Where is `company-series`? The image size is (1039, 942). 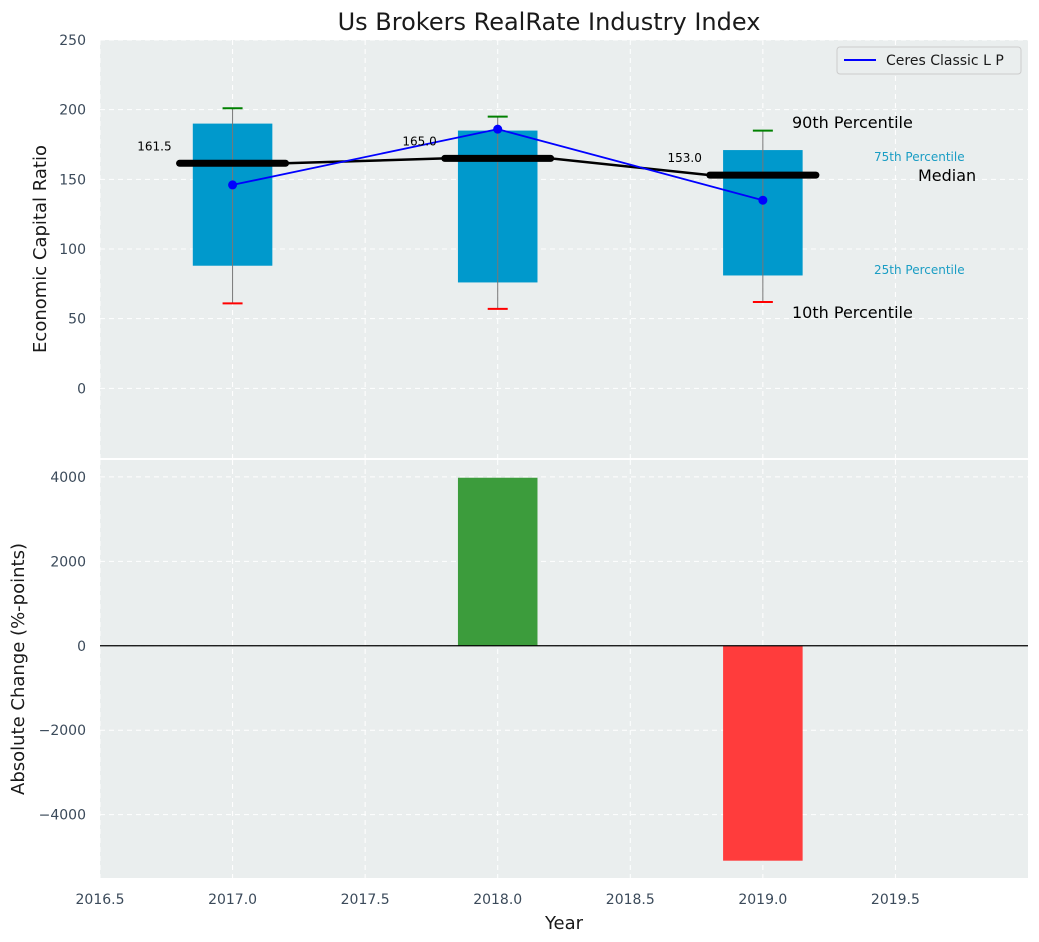
company-series is located at coordinates (498, 164).